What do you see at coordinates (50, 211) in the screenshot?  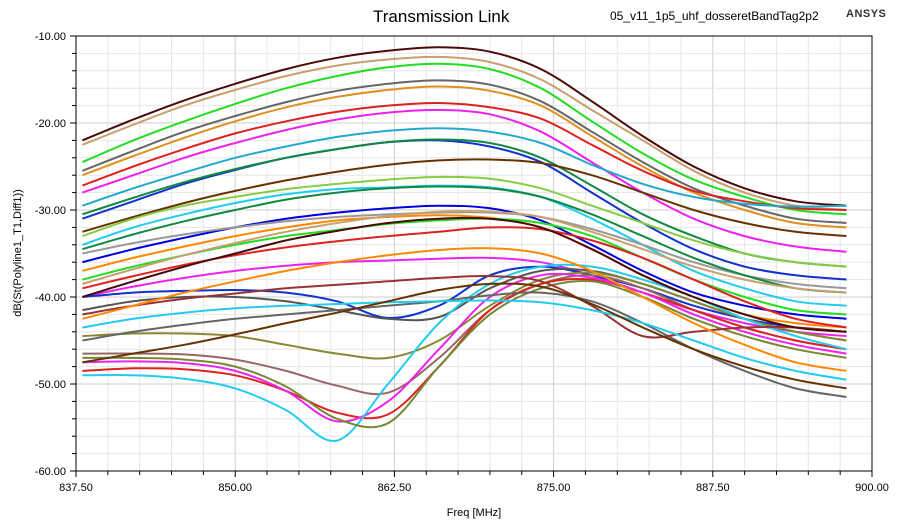 I see `y-tick-label: -30.00` at bounding box center [50, 211].